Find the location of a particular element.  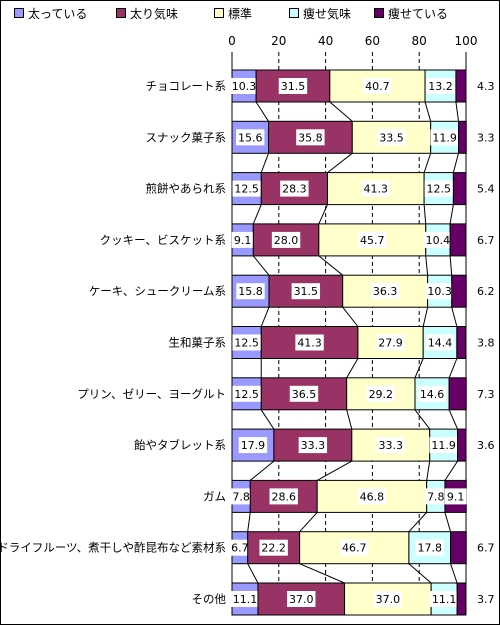

value-label: 45.7 is located at coordinates (372, 240).